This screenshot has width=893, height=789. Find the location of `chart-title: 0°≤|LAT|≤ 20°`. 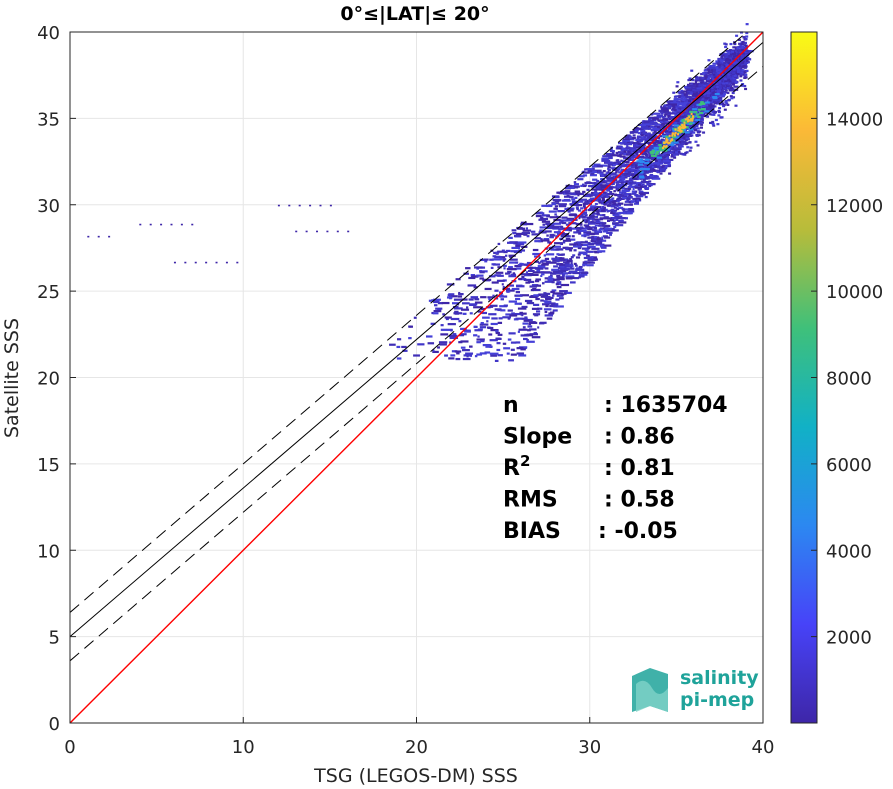

chart-title: 0°≤|LAT|≤ 20° is located at coordinates (414, 14).